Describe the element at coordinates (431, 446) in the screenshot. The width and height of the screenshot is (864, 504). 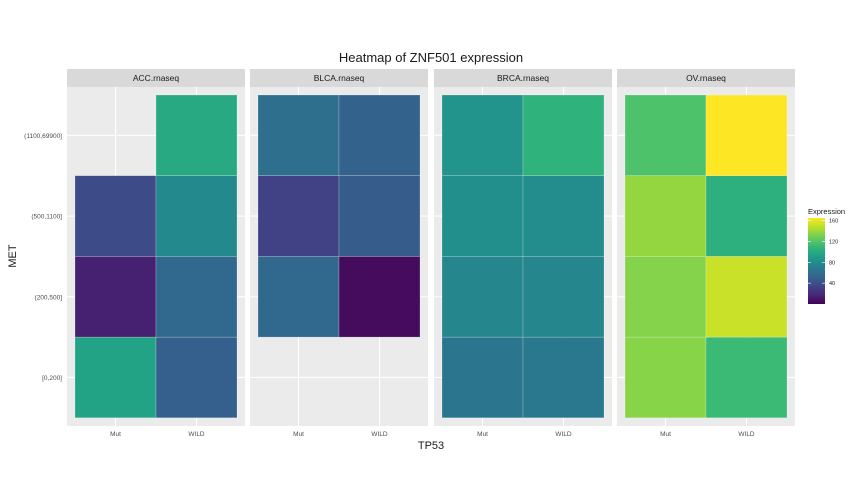
I see `x-axis-title: TP53` at that location.